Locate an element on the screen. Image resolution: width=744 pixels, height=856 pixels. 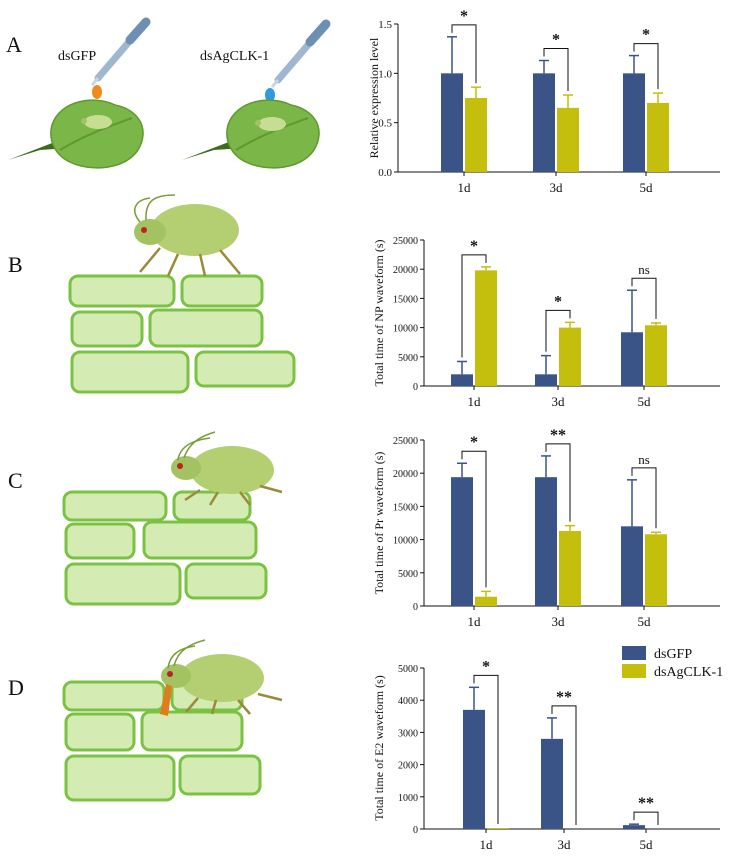
y-tick-label: 4000 is located at coordinates (408, 701).